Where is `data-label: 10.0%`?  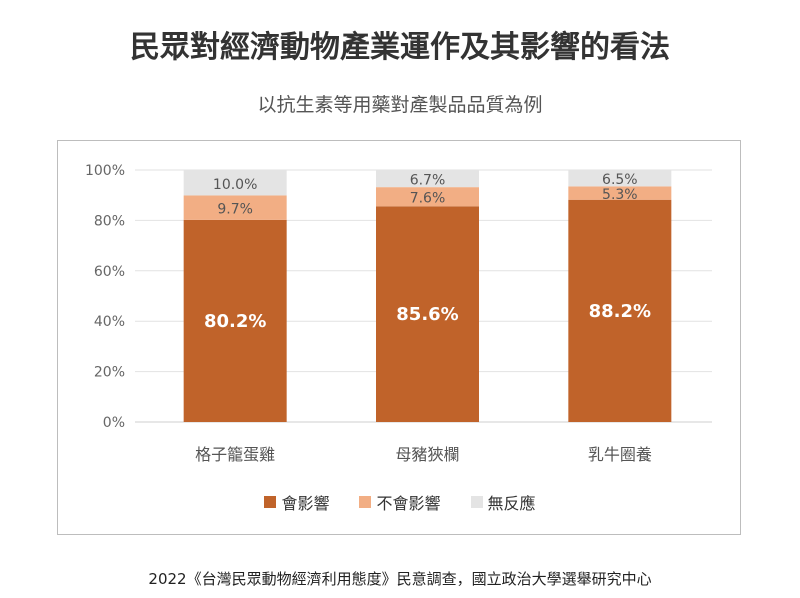 data-label: 10.0% is located at coordinates (235, 185).